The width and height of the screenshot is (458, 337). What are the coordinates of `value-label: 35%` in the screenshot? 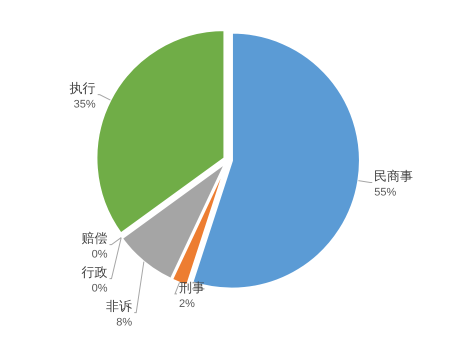 It's located at (85, 104).